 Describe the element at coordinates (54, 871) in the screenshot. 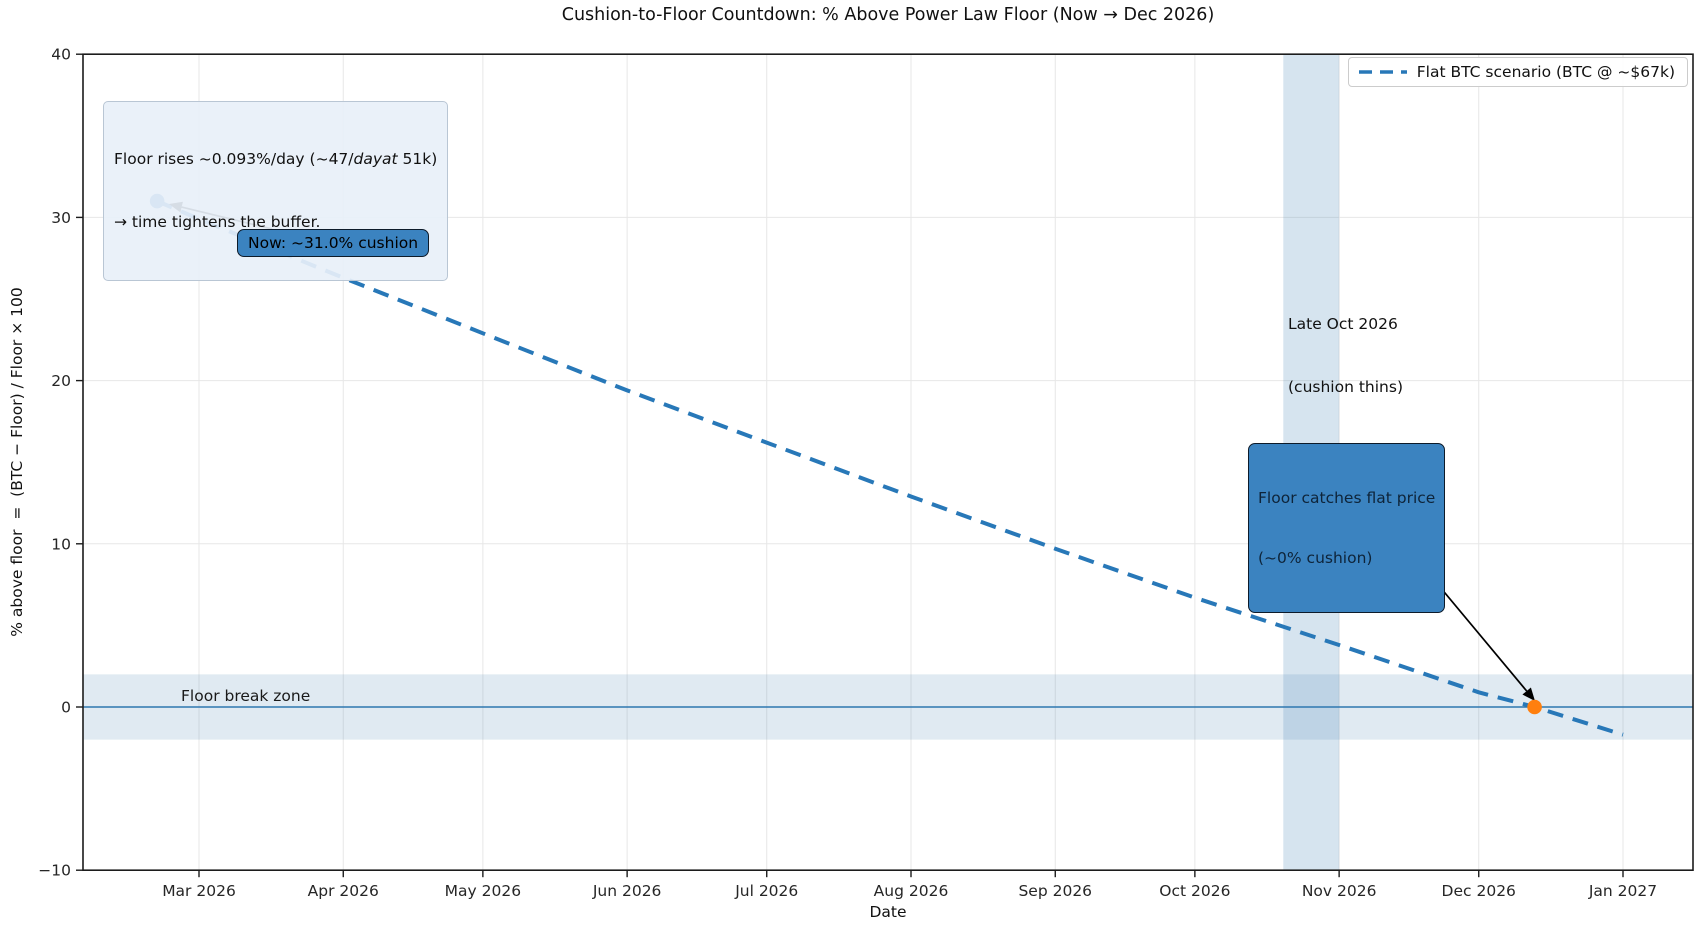

I see `y-tick-label: −10` at that location.